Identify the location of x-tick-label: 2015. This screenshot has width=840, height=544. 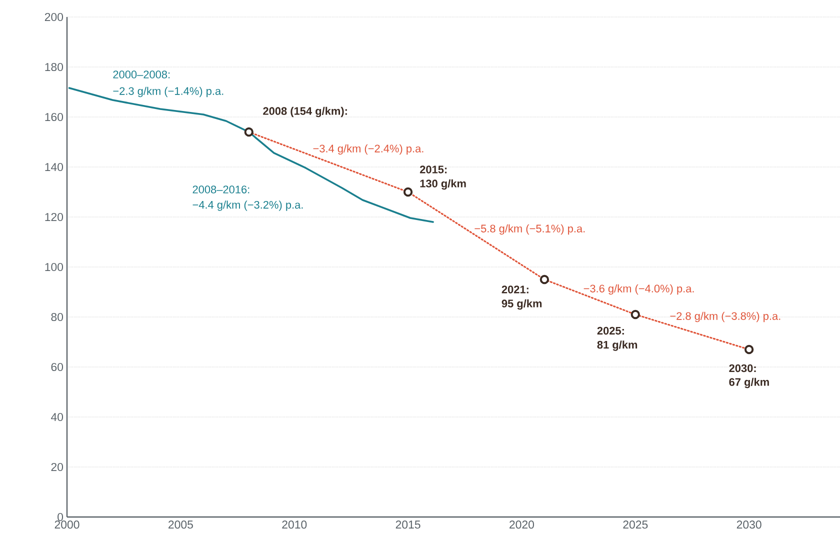
(408, 524).